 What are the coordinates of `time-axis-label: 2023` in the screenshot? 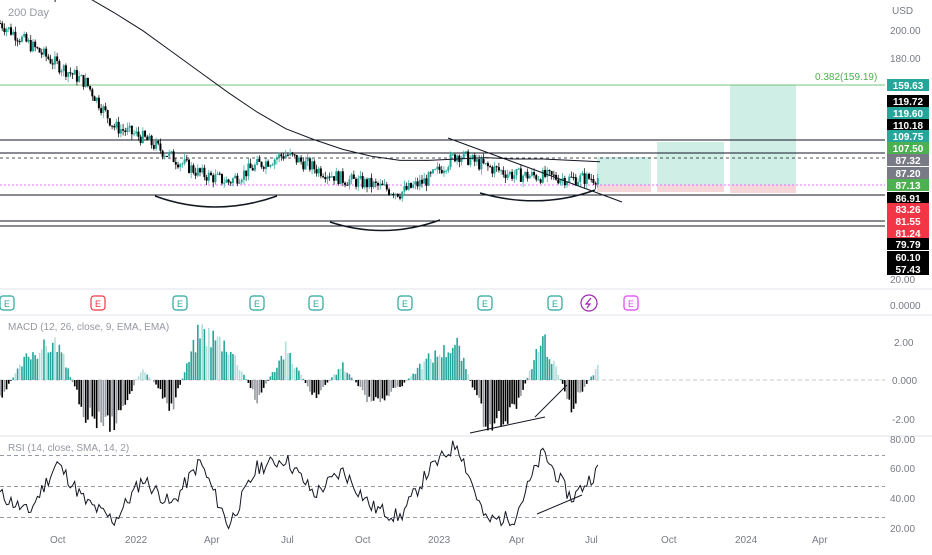 It's located at (439, 540).